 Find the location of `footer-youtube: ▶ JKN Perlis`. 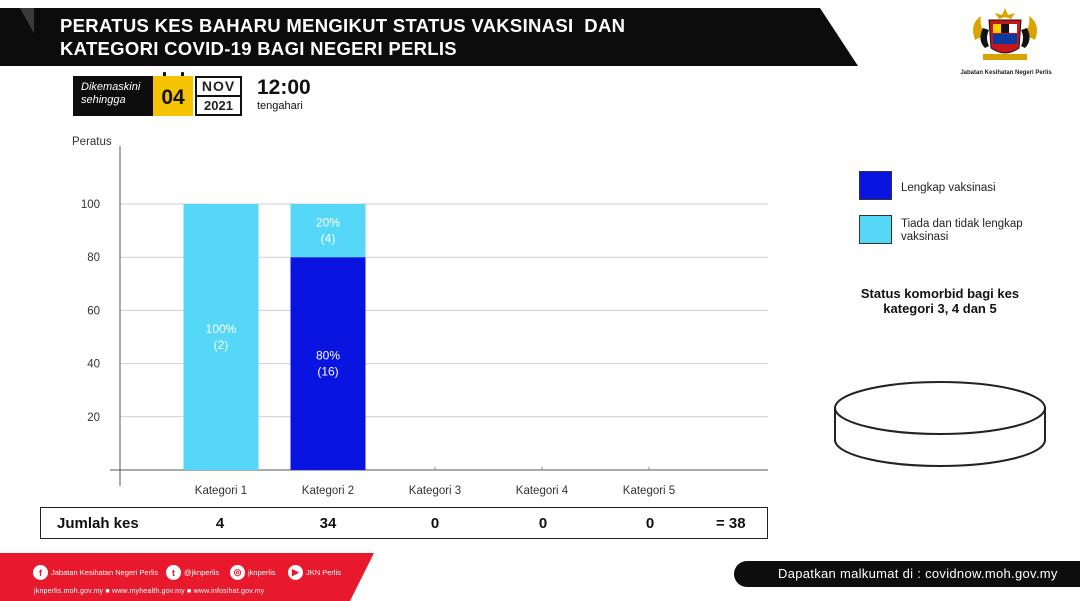

footer-youtube: ▶ JKN Perlis is located at coordinates (314, 572).